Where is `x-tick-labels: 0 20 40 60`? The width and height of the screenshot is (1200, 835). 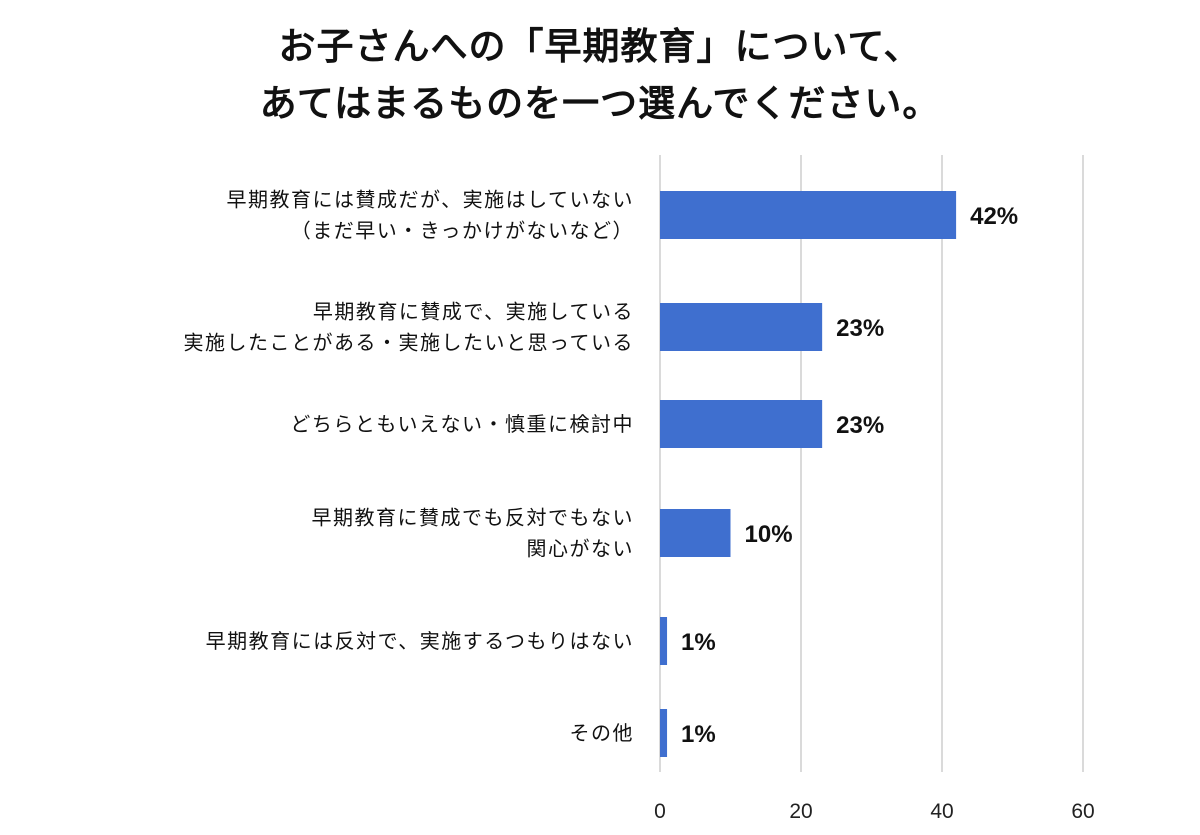 x-tick-labels: 0 20 40 60 is located at coordinates (874, 811).